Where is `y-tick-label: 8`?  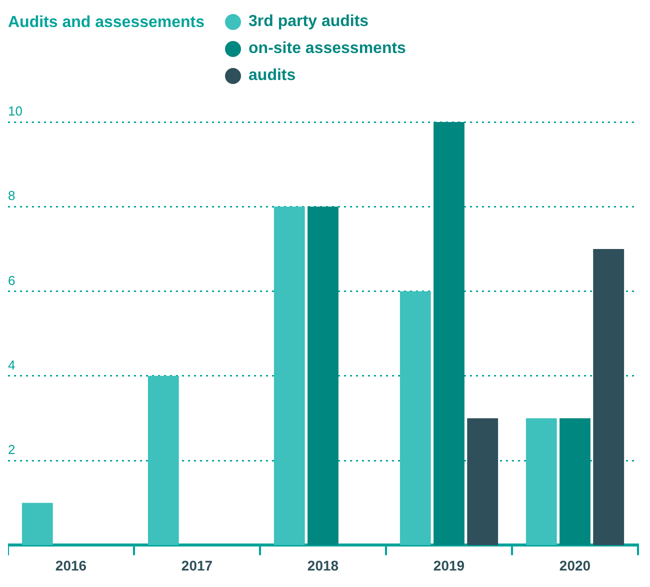
y-tick-label: 8 is located at coordinates (12, 196).